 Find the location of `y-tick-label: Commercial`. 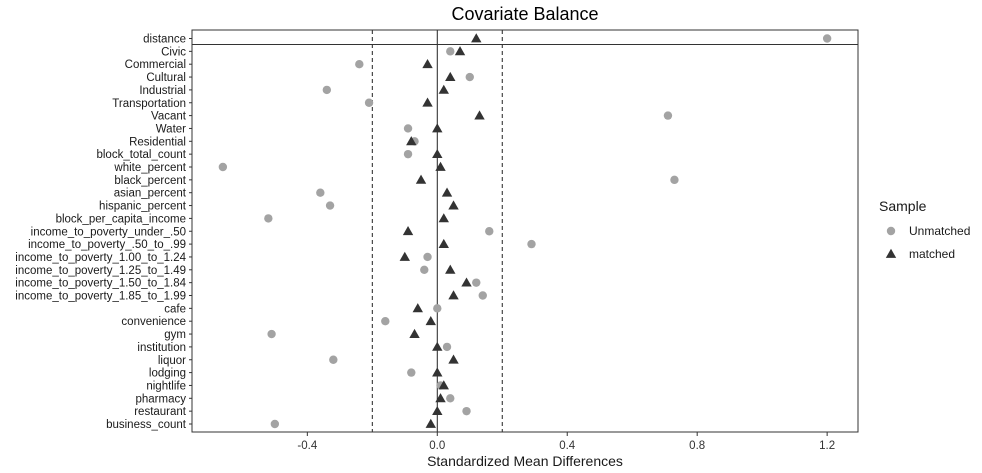

y-tick-label: Commercial is located at coordinates (155, 65).